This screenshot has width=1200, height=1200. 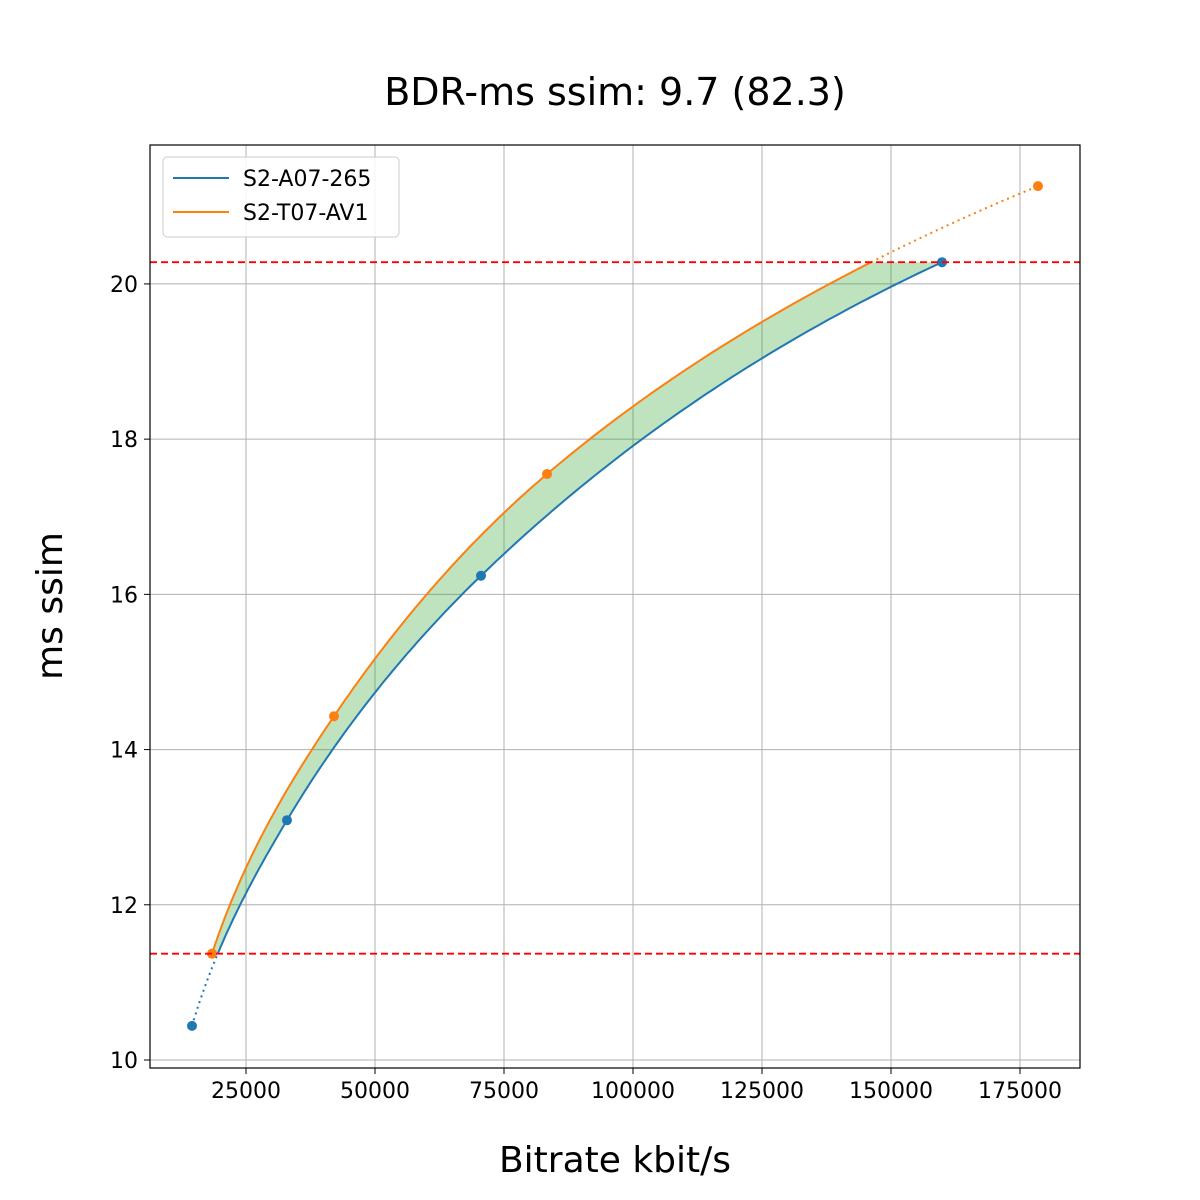 What do you see at coordinates (124, 1061) in the screenshot?
I see `y-tick-label: 10` at bounding box center [124, 1061].